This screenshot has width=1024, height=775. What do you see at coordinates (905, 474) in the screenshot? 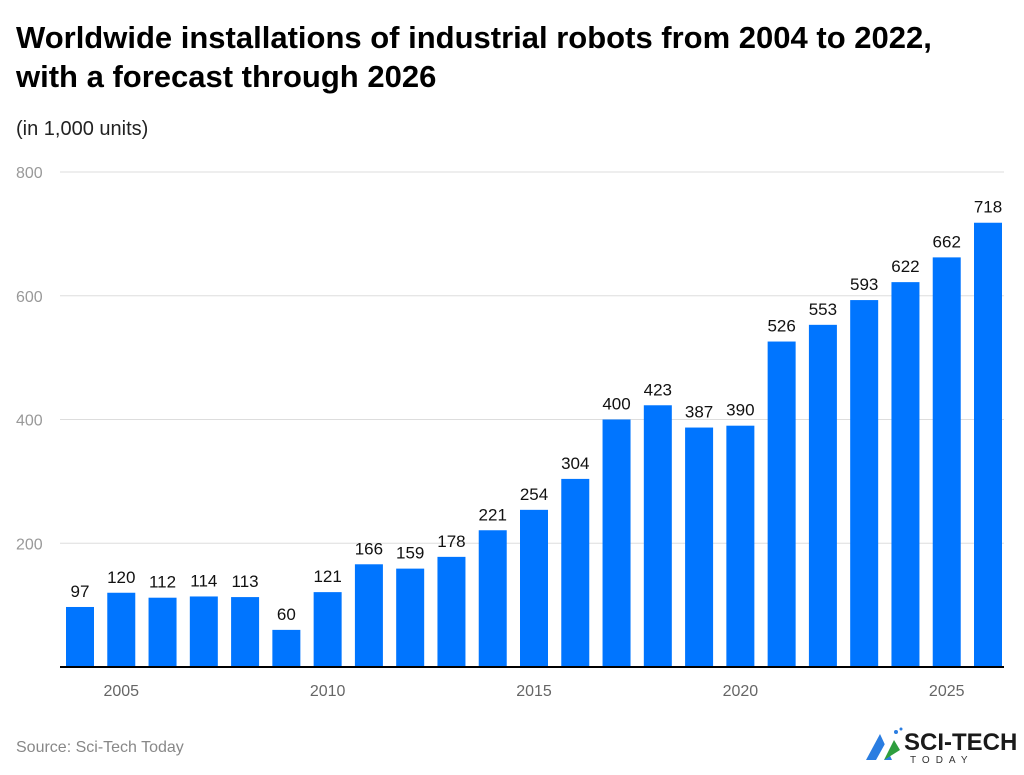
I see `bar-2024` at bounding box center [905, 474].